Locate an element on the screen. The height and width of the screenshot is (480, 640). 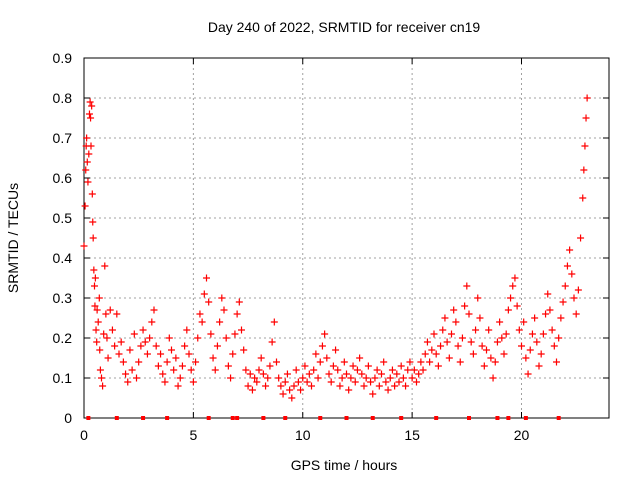
y-tick-label: 0.8 is located at coordinates (63, 98).